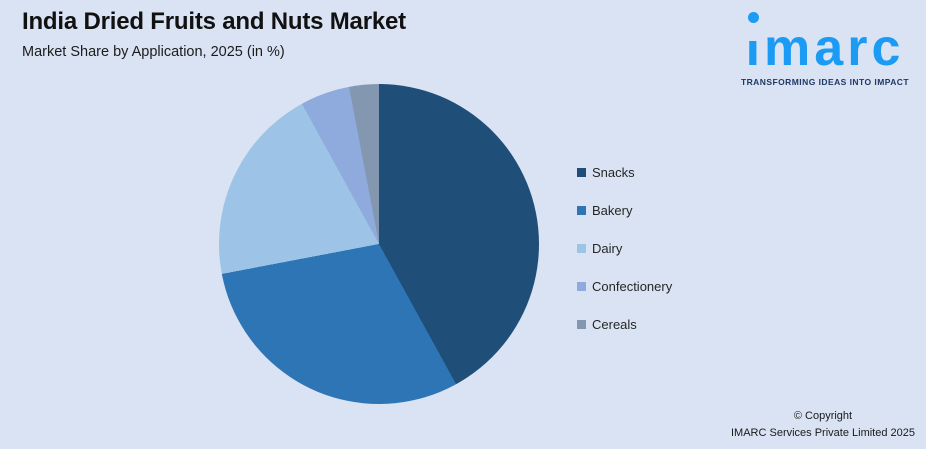 The width and height of the screenshot is (926, 449). I want to click on legend-item-confectionery: Confectionery, so click(624, 286).